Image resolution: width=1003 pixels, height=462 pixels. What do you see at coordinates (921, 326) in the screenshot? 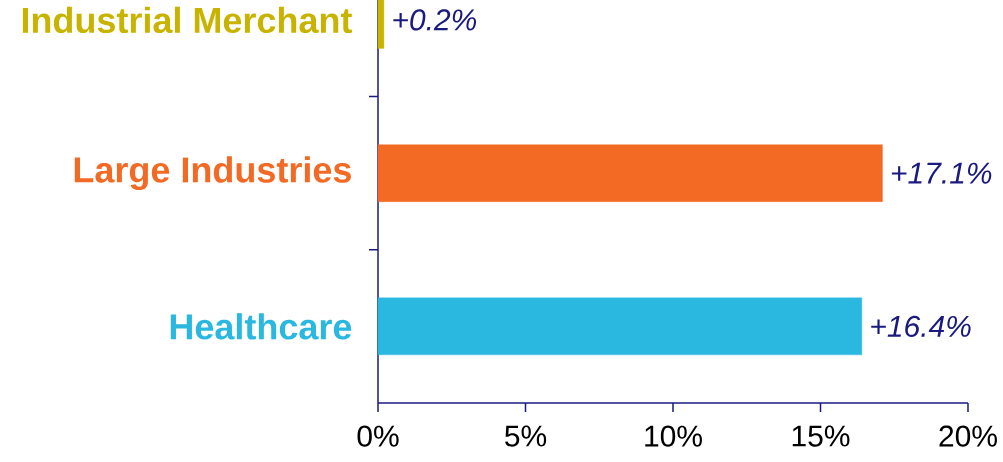
I see `data-label: +16.4%` at bounding box center [921, 326].